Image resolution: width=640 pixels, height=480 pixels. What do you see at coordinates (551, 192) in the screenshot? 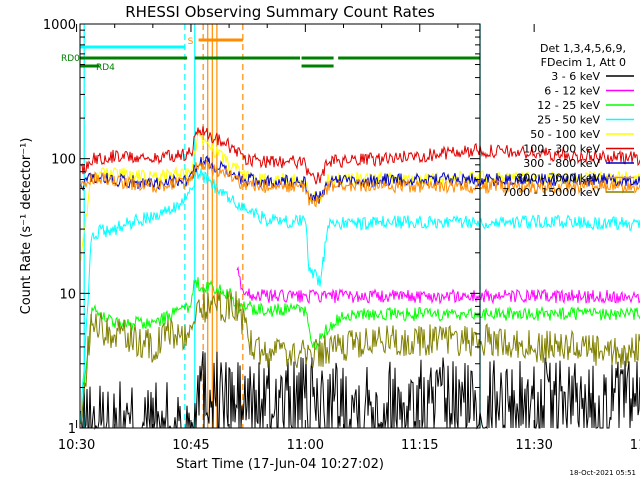
I see `legend-label: 7000 - 15000 keV` at bounding box center [551, 192].